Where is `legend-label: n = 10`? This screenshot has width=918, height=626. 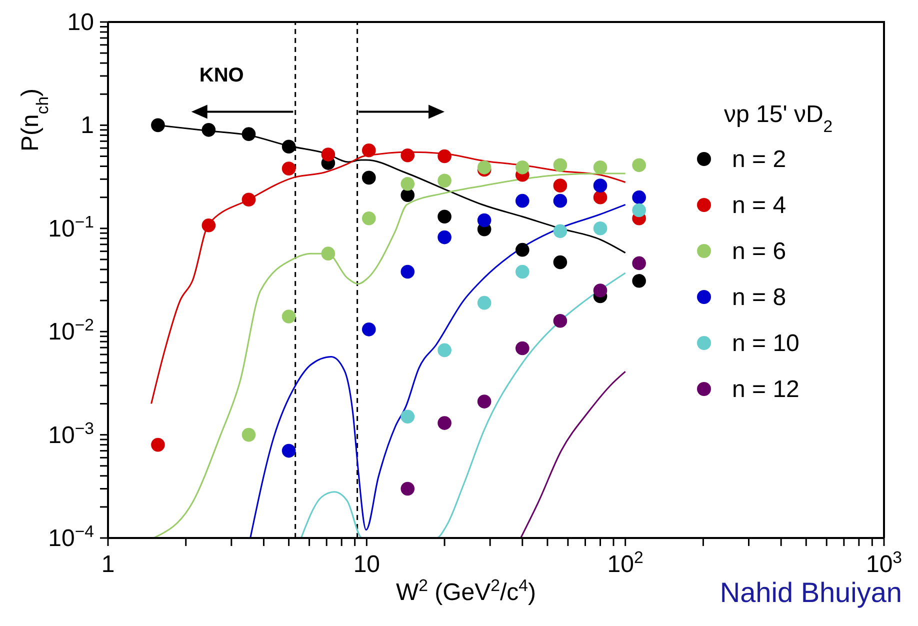
legend-label: n = 10 is located at coordinates (766, 343).